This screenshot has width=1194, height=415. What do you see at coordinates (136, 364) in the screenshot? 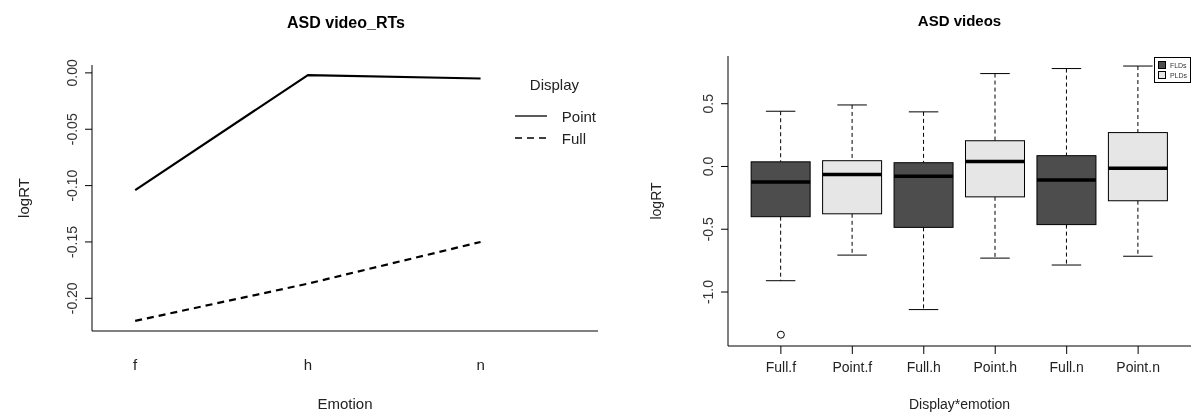
I see `x-tick-label: f` at bounding box center [136, 364].